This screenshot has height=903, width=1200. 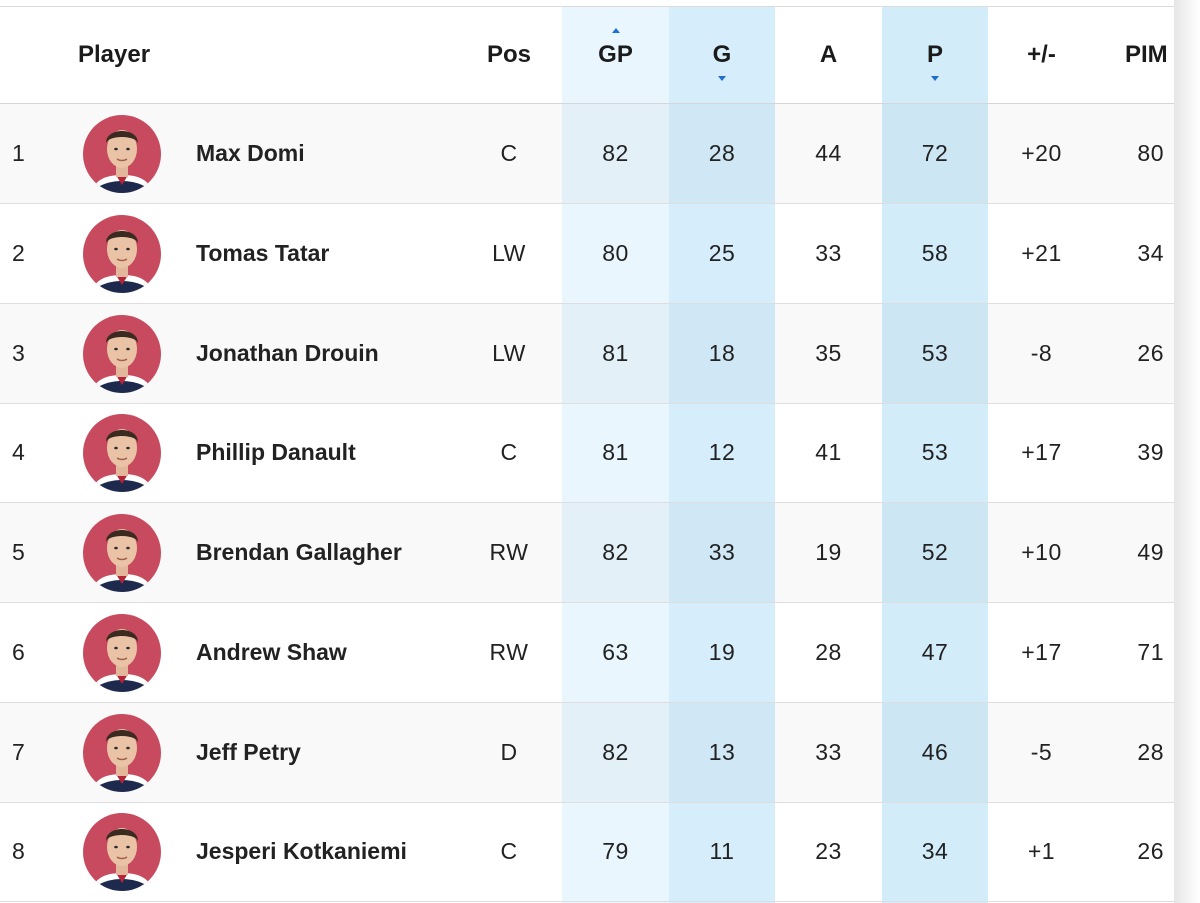 What do you see at coordinates (722, 752) in the screenshot?
I see `g-cell: 13` at bounding box center [722, 752].